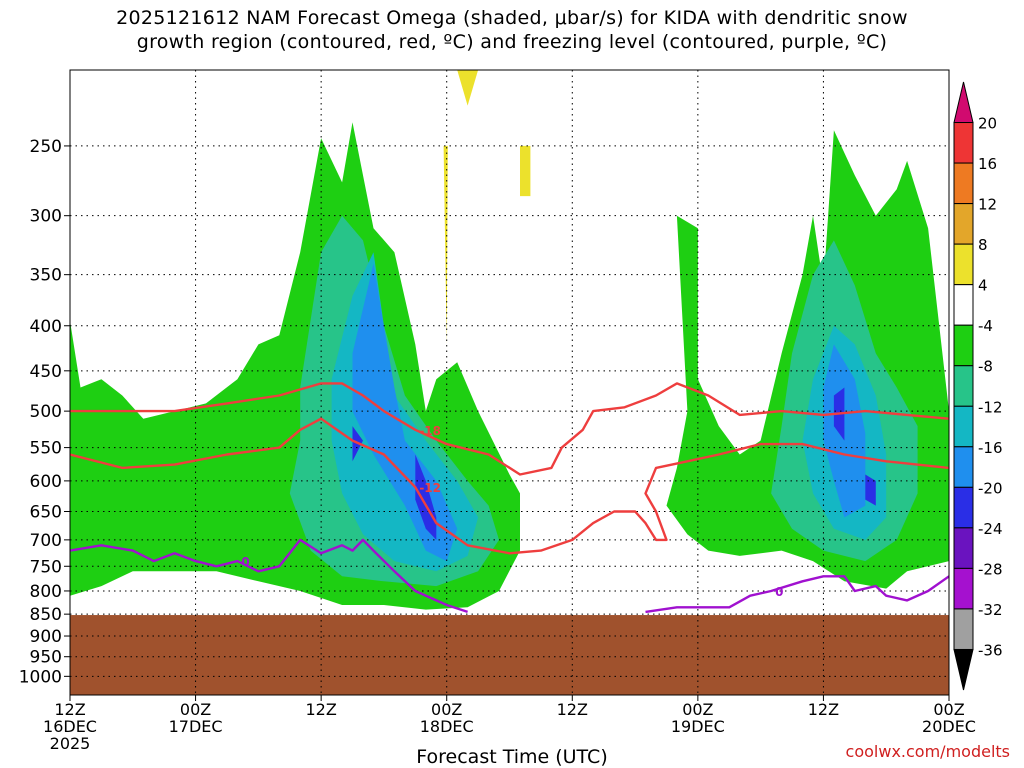 The width and height of the screenshot is (1024, 768). I want to click on colorbar-label-1: 16, so click(987, 164).